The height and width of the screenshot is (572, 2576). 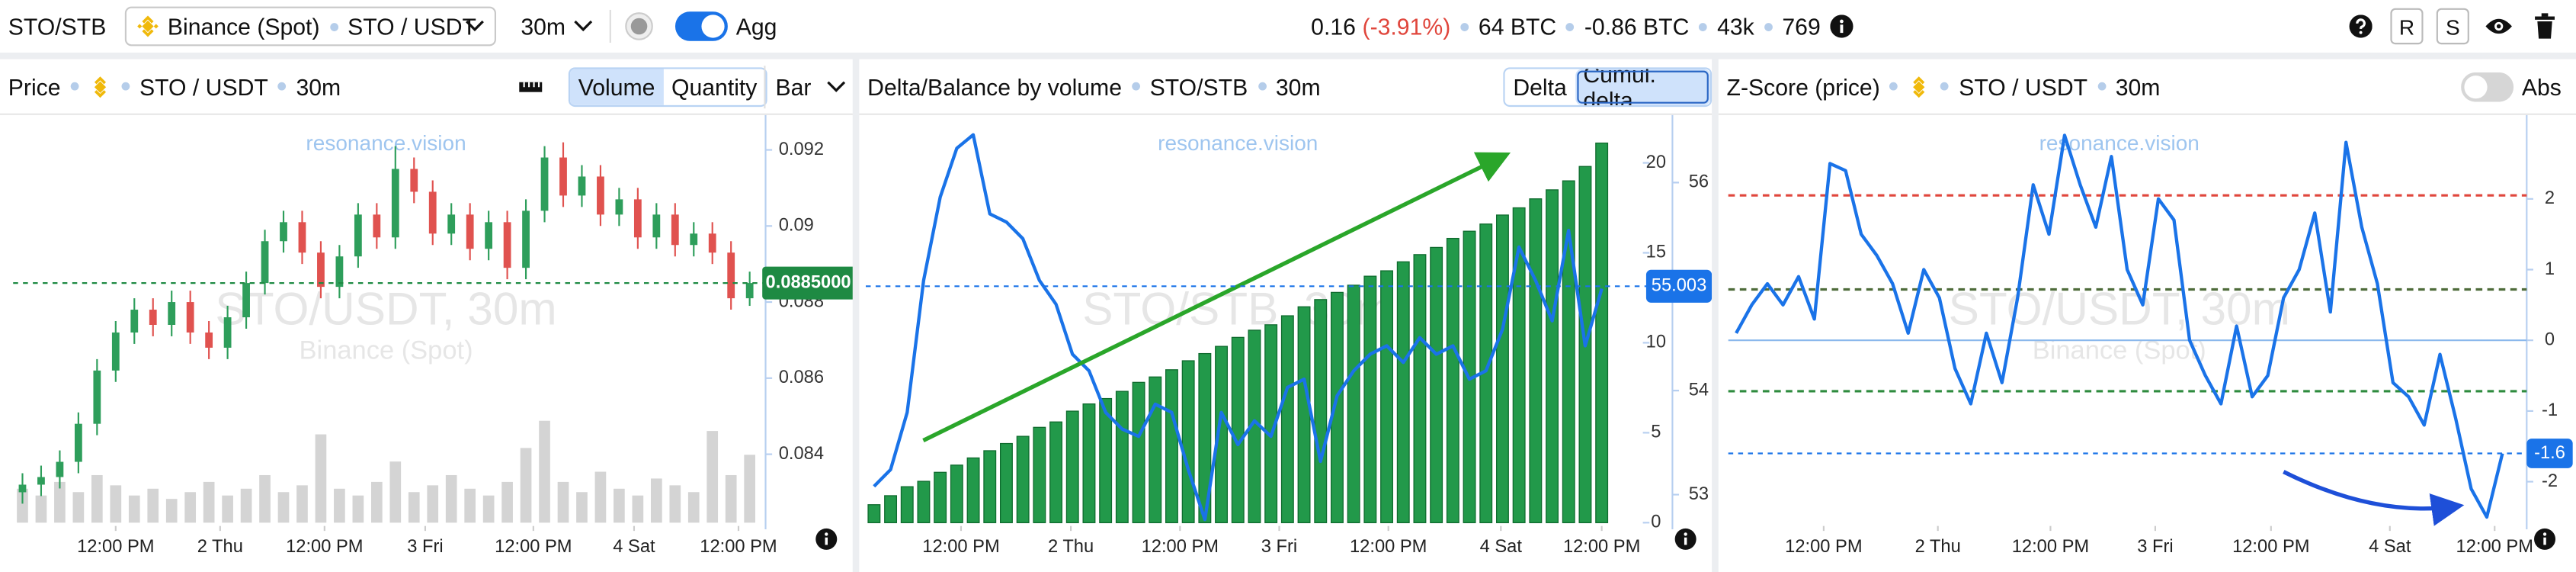 What do you see at coordinates (2541, 87) in the screenshot?
I see `abs-label: Abs` at bounding box center [2541, 87].